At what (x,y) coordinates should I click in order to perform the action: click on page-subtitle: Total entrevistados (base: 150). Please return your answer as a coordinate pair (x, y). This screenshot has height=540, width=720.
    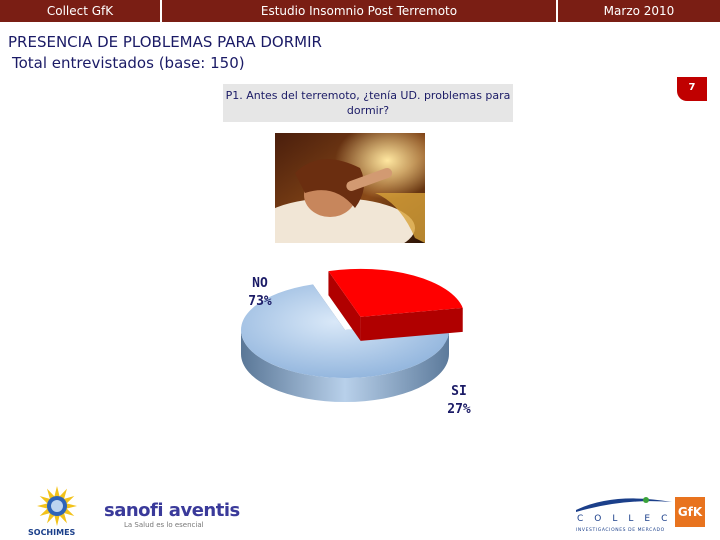
    Looking at the image, I should click on (128, 63).